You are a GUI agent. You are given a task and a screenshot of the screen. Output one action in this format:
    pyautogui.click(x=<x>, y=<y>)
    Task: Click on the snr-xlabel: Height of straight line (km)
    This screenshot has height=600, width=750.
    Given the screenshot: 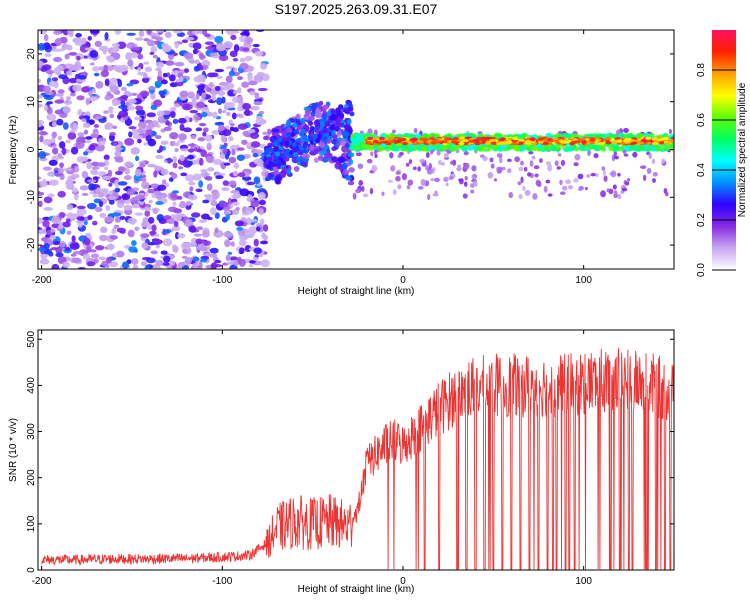 What is the action you would take?
    pyautogui.click(x=356, y=589)
    